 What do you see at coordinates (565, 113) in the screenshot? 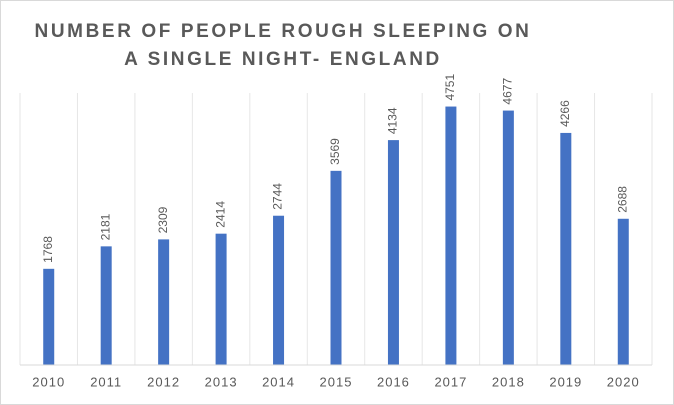
I see `data-label: 4266` at bounding box center [565, 113].